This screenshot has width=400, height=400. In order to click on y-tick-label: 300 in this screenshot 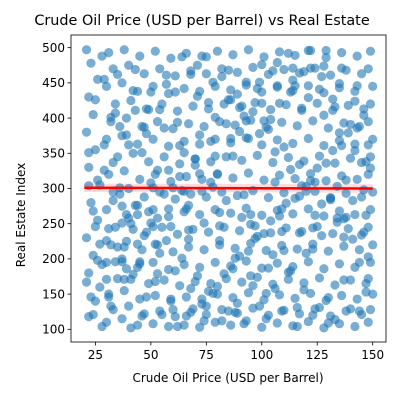, I will do `click(53, 189)`.